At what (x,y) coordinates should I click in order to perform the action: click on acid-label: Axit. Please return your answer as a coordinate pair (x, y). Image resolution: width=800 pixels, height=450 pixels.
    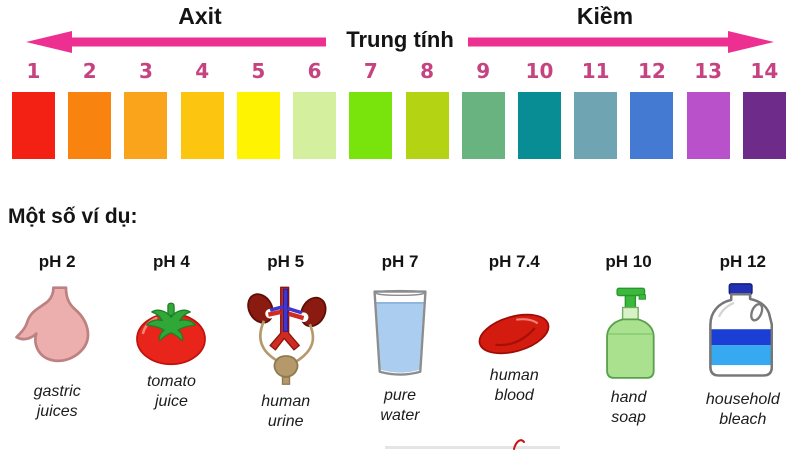
    Looking at the image, I should click on (200, 16).